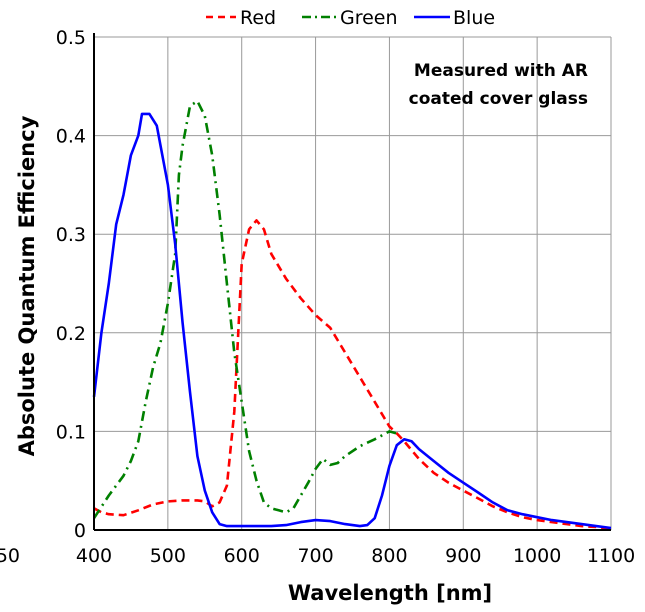 The image size is (645, 612). What do you see at coordinates (10, 556) in the screenshot?
I see `x-tick-label-partial: 350` at bounding box center [10, 556].